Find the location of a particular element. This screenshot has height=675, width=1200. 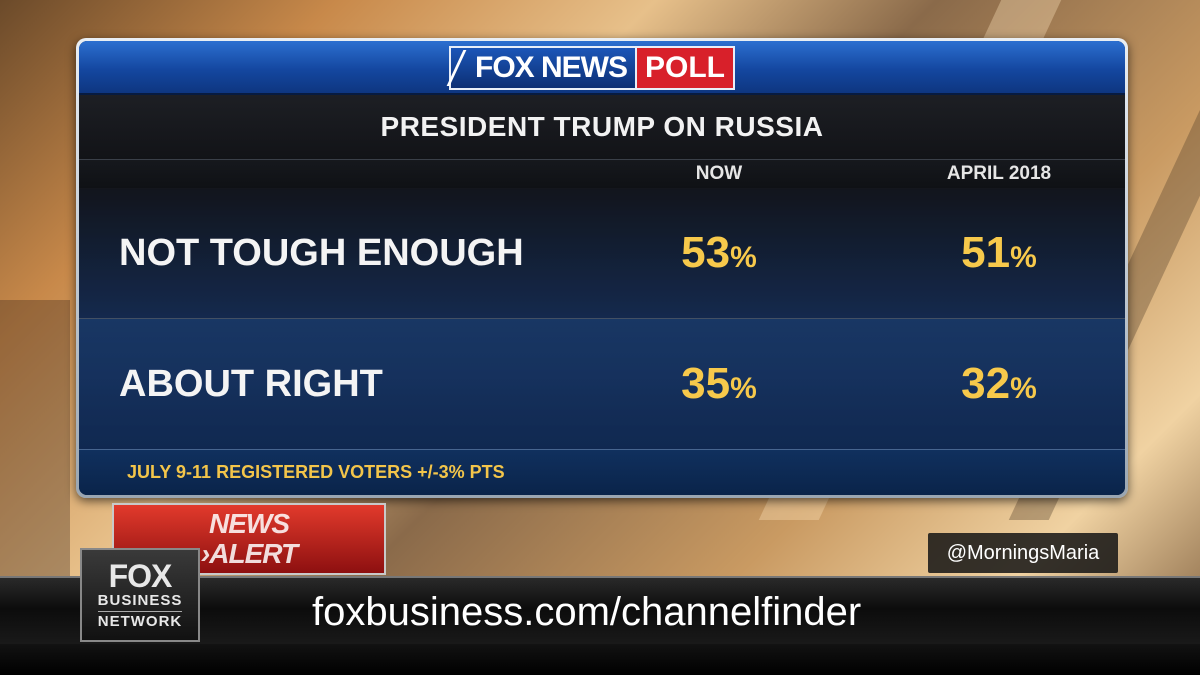

row-label-not-tough-enough: NOT TOUGH ENOUGH is located at coordinates (321, 253).